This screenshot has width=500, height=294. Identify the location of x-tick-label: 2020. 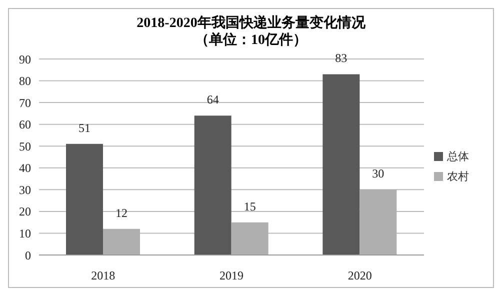
(360, 275).